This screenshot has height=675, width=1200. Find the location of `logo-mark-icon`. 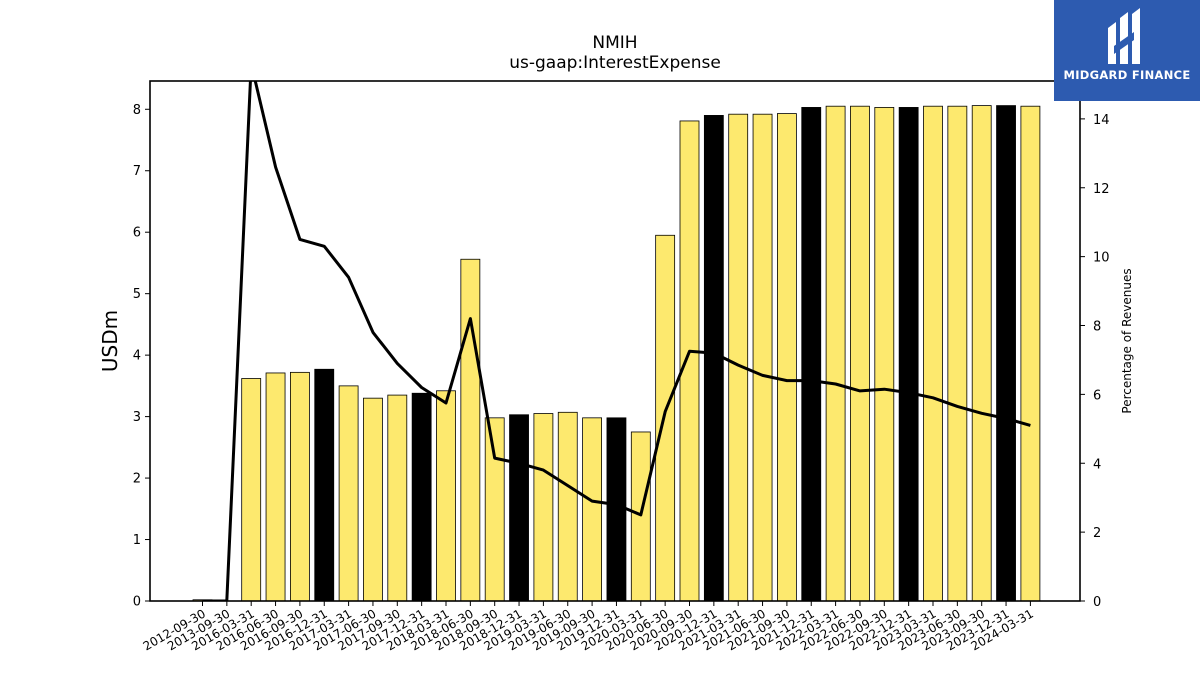

logo-mark-icon is located at coordinates (1124, 36).